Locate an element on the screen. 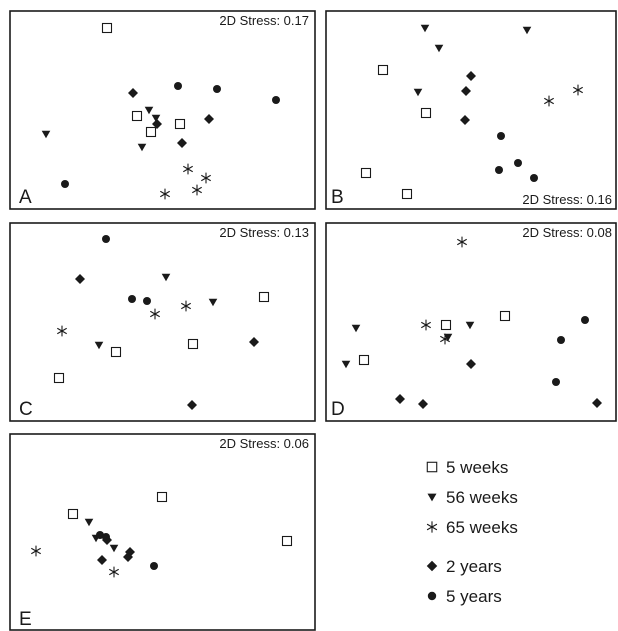 This screenshot has width=618, height=631. panel-c-letter: C is located at coordinates (26, 409).